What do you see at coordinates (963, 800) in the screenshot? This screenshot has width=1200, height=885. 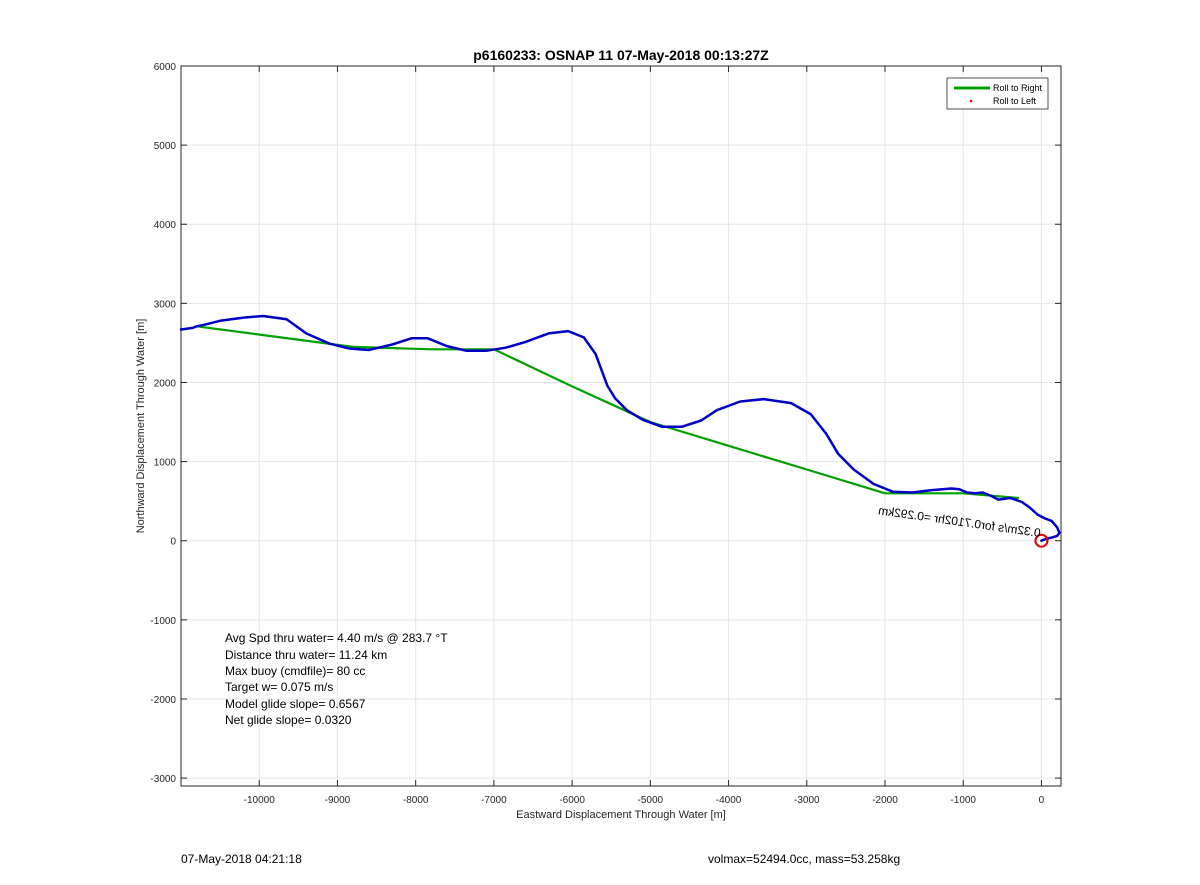 I see `x-tick-label: -1000` at bounding box center [963, 800].